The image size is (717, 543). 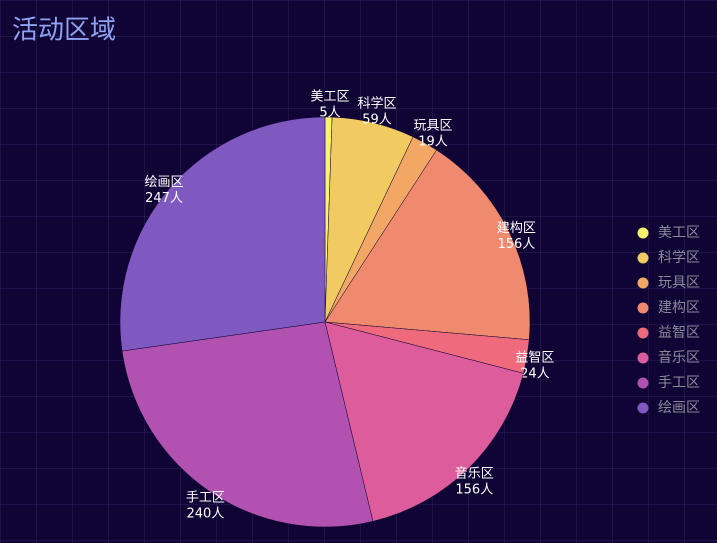 What do you see at coordinates (474, 473) in the screenshot?
I see `data-label: 音乐区` at bounding box center [474, 473].